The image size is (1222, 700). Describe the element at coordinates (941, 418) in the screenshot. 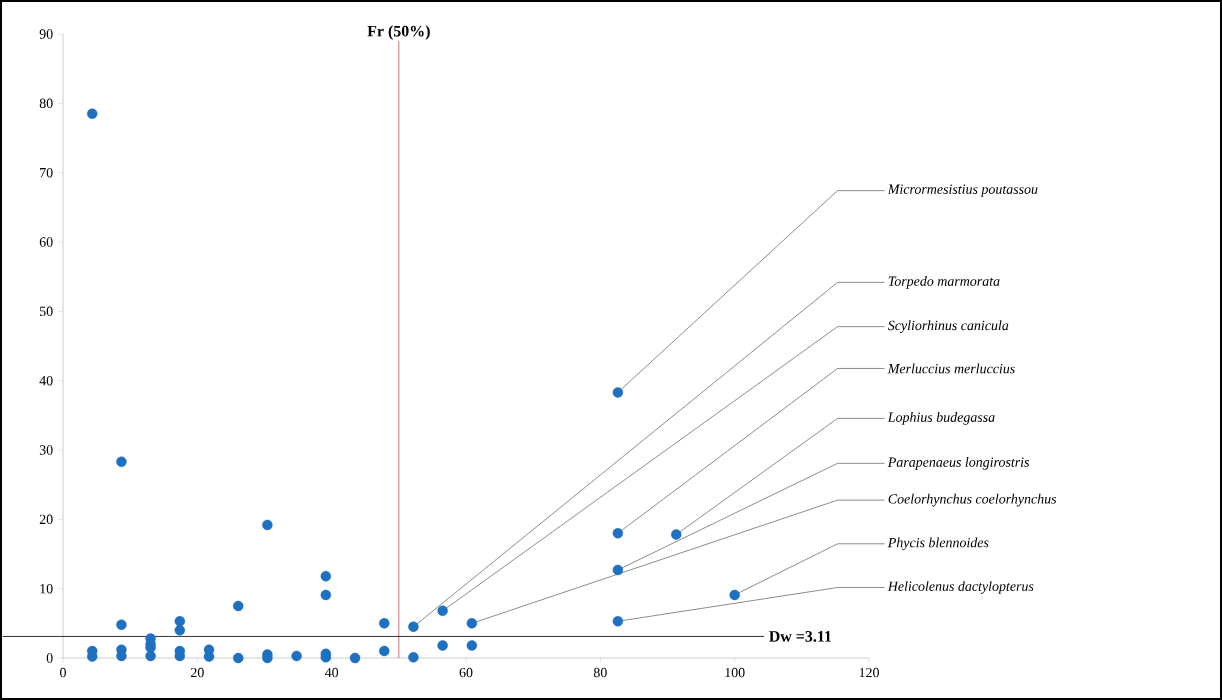

I see `annotation: Lophius budegassa` at that location.